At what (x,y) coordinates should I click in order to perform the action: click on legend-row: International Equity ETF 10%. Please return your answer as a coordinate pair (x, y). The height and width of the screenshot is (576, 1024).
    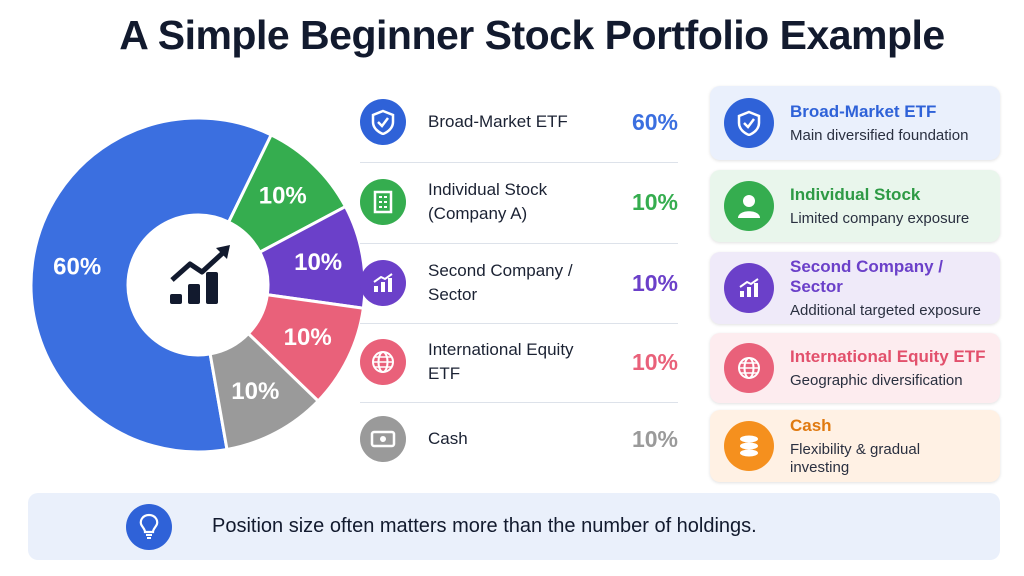
    Looking at the image, I should click on (519, 362).